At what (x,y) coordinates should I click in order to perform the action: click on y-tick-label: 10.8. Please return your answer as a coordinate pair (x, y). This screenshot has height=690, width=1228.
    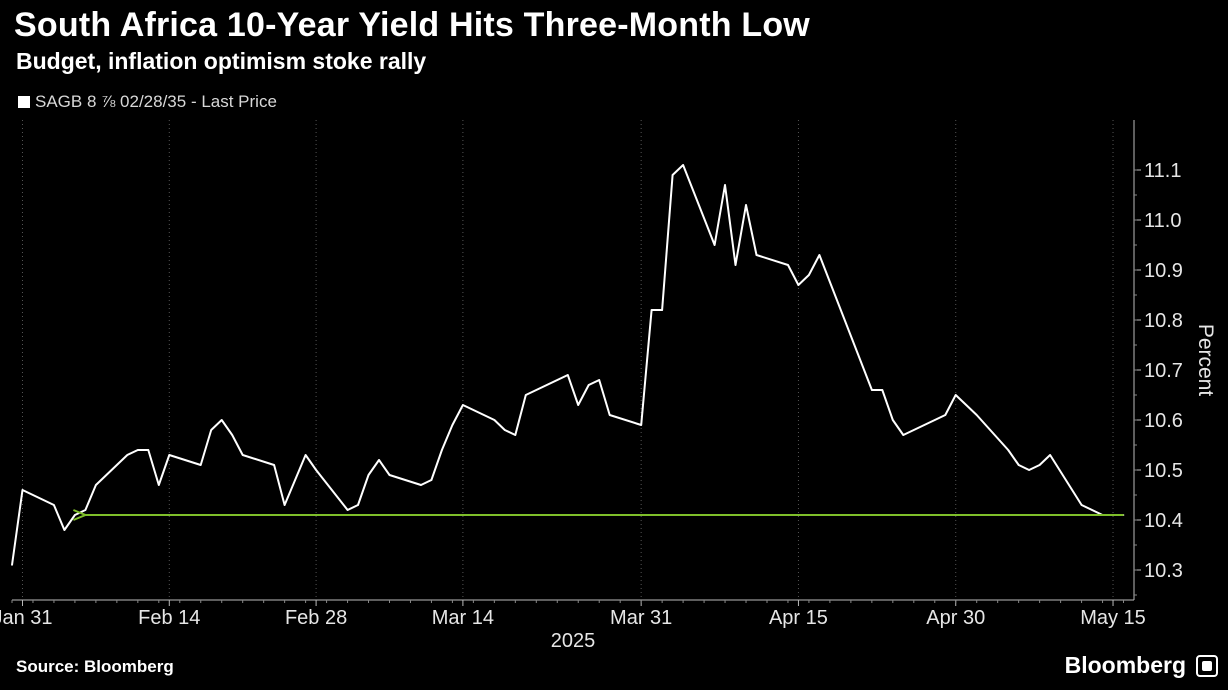
    Looking at the image, I should click on (1163, 321).